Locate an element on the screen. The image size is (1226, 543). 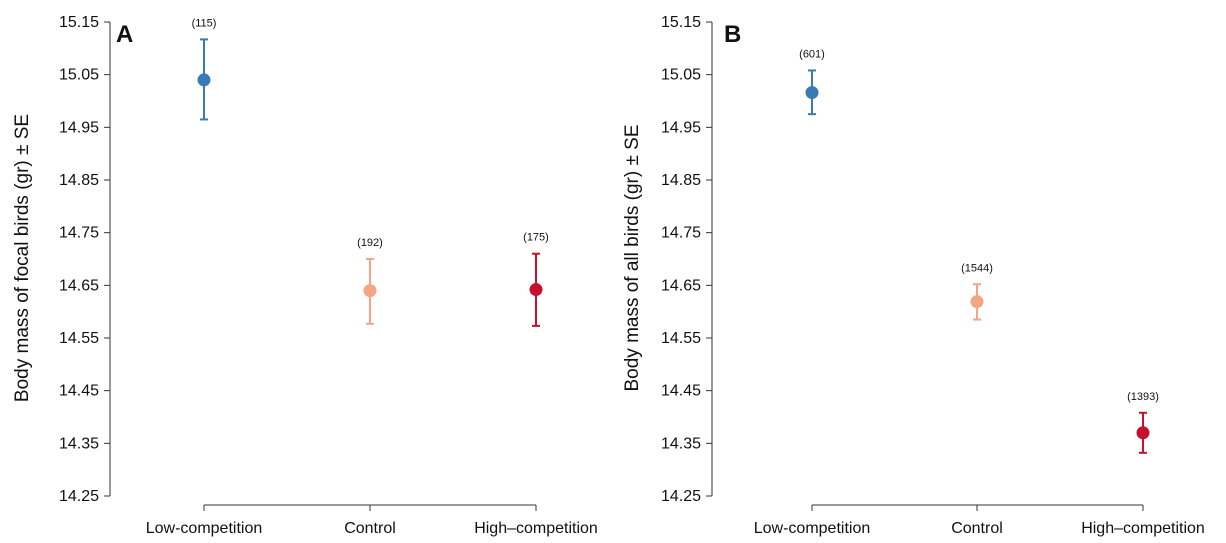
panel-a-x-tick-label: Control is located at coordinates (370, 528).